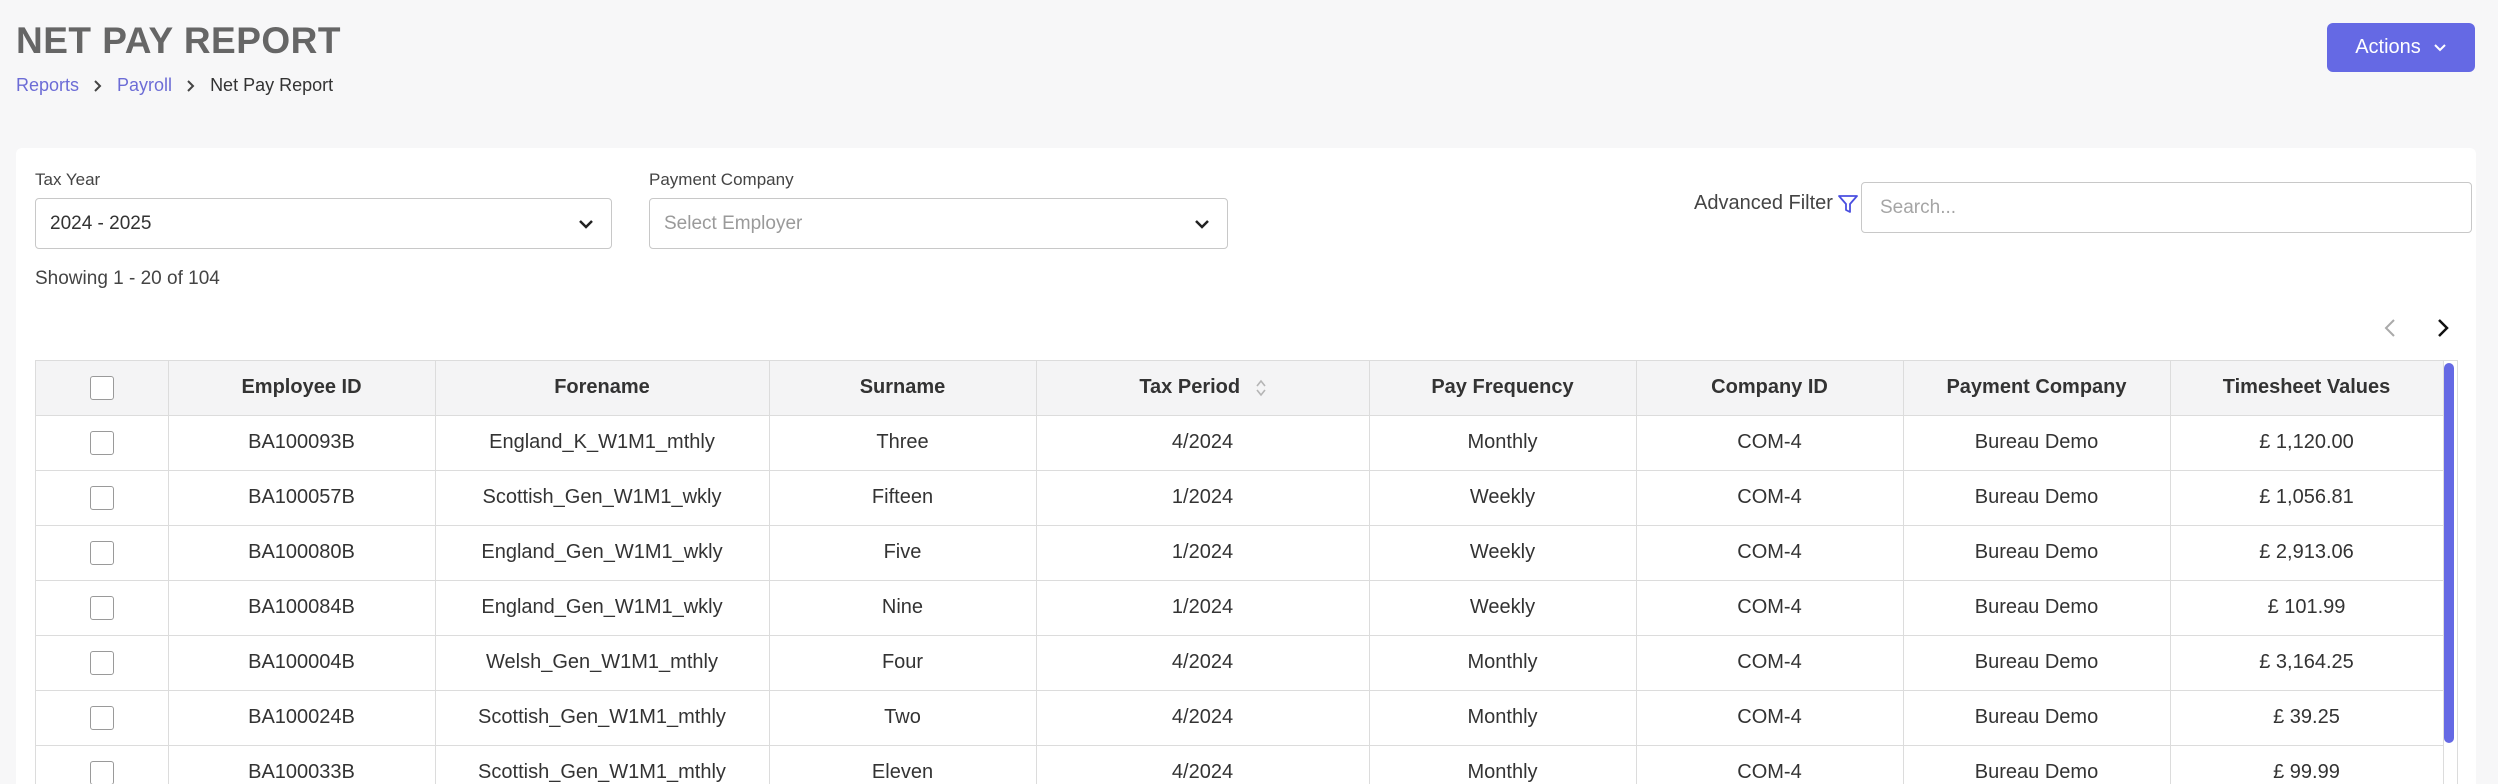 Image resolution: width=2498 pixels, height=784 pixels. I want to click on cell-surname: Eleven, so click(903, 764).